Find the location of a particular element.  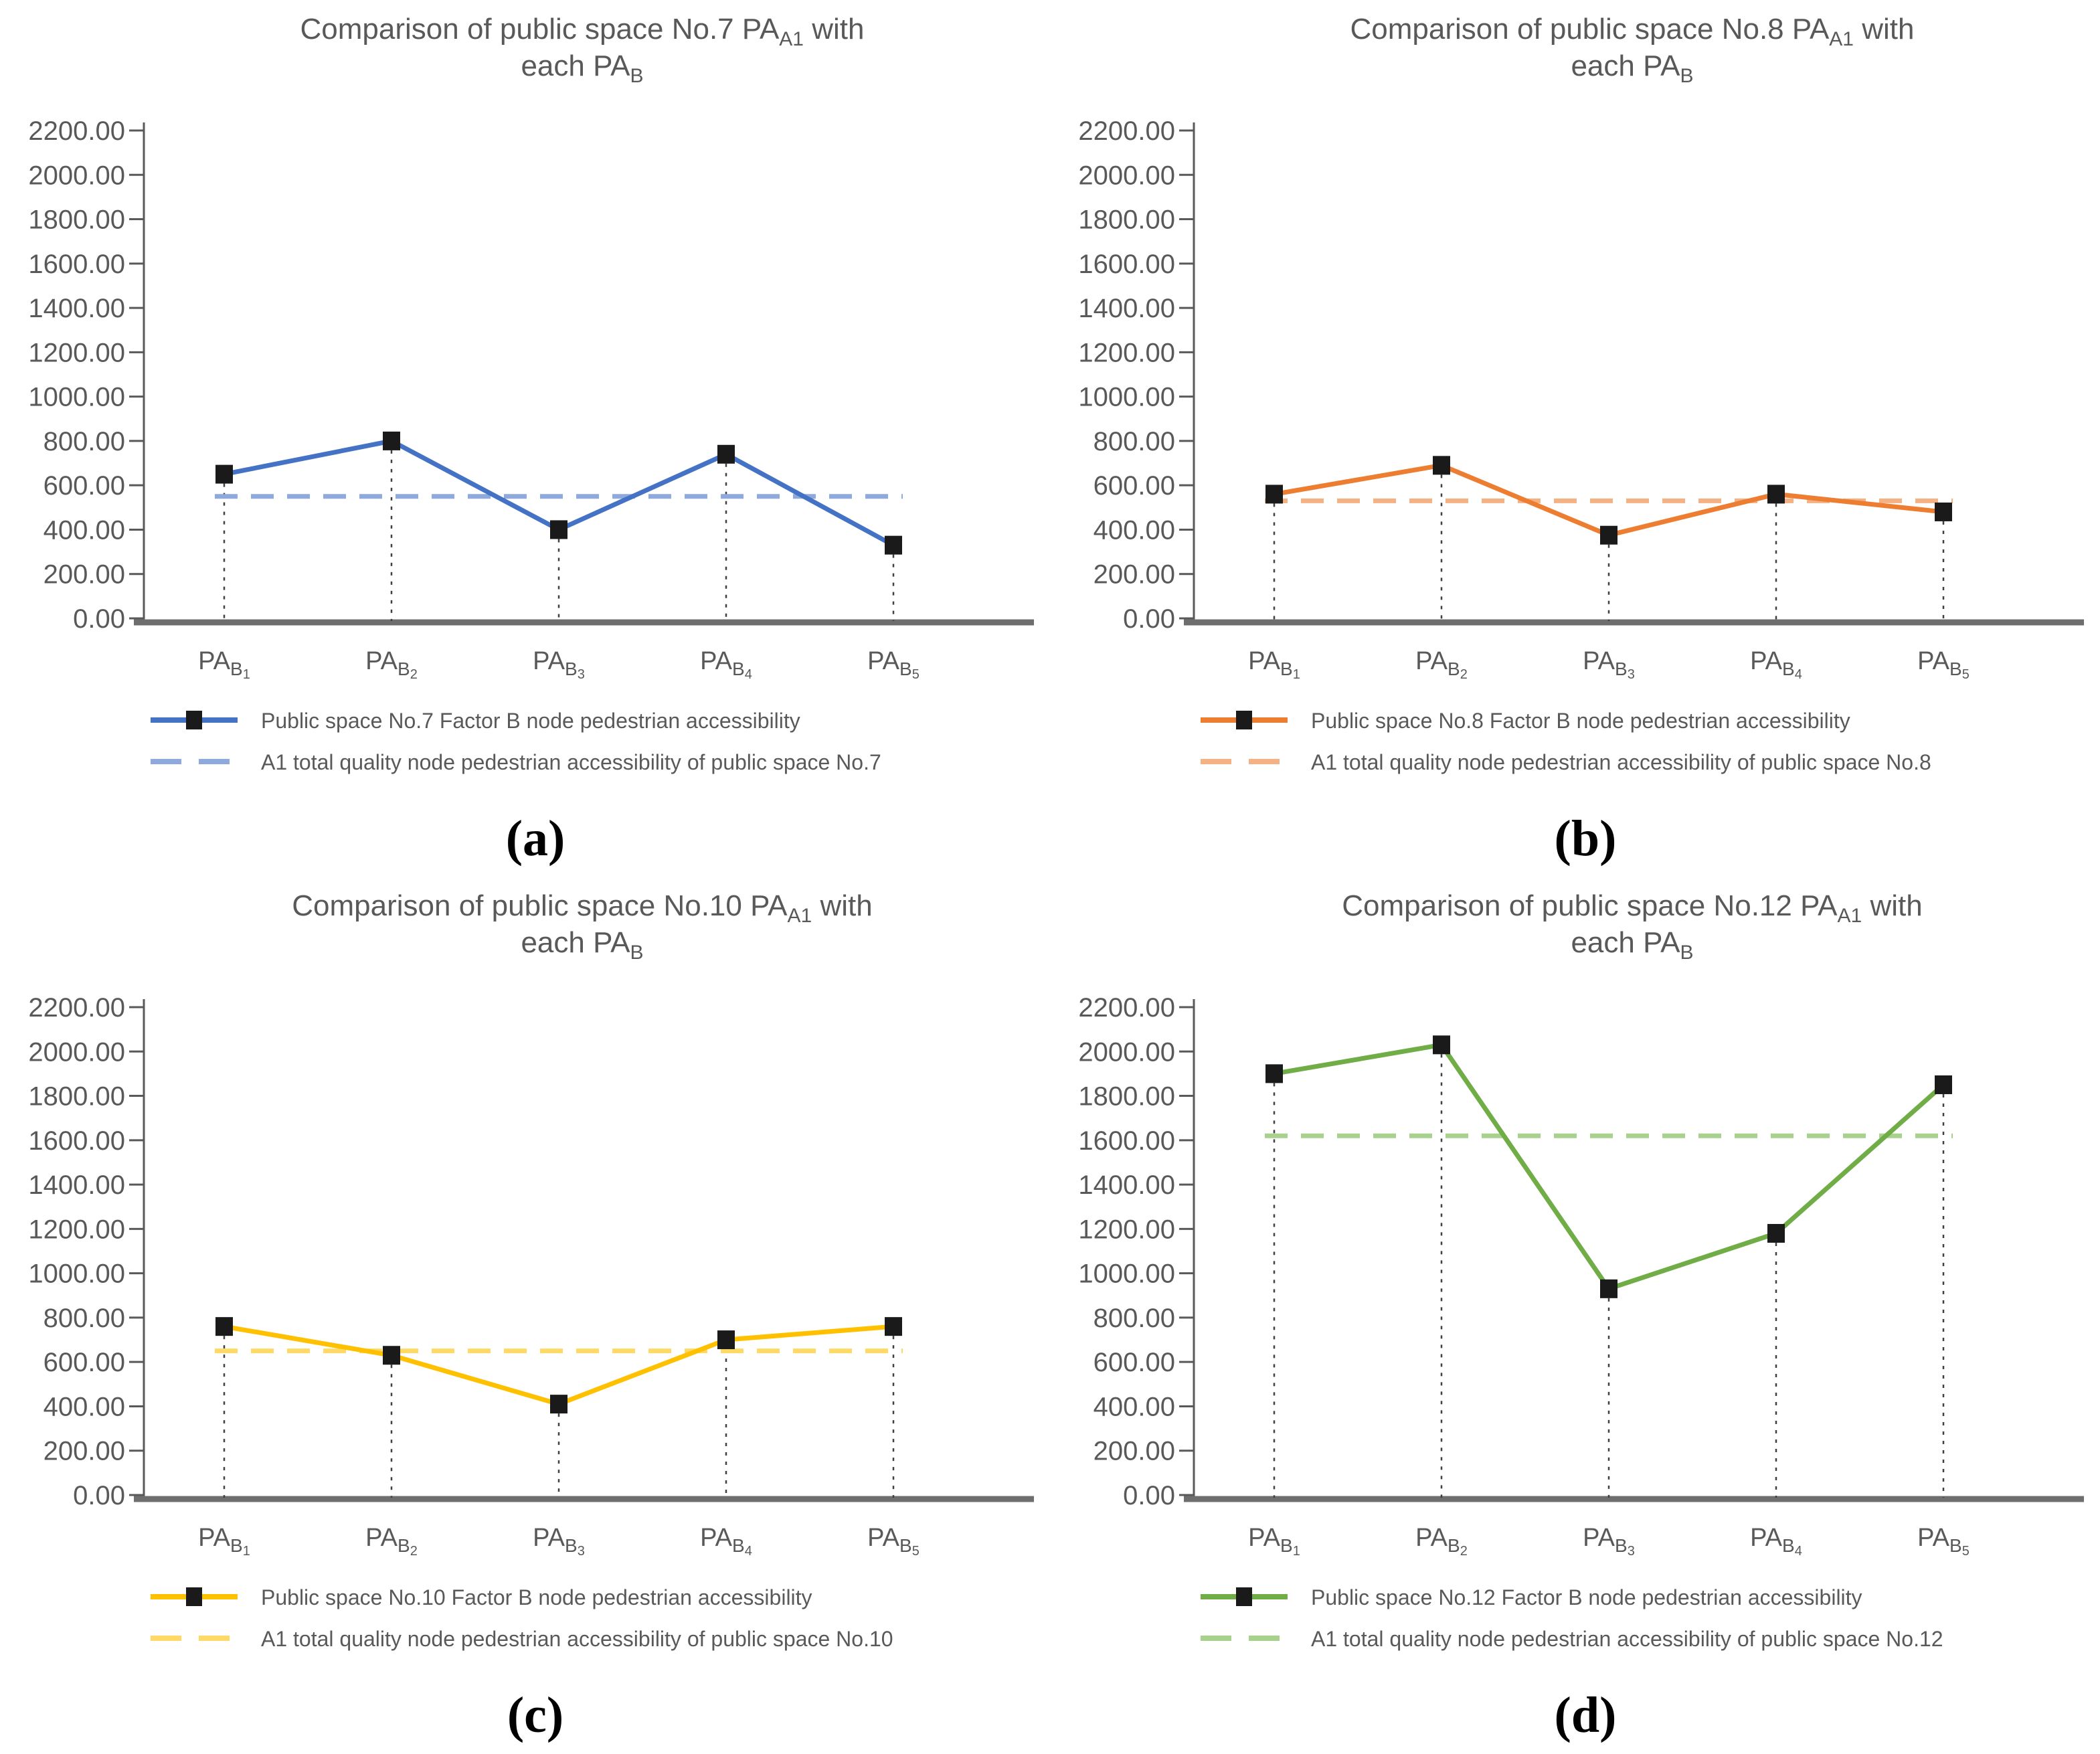

panel-caption: (a) is located at coordinates (535, 838).